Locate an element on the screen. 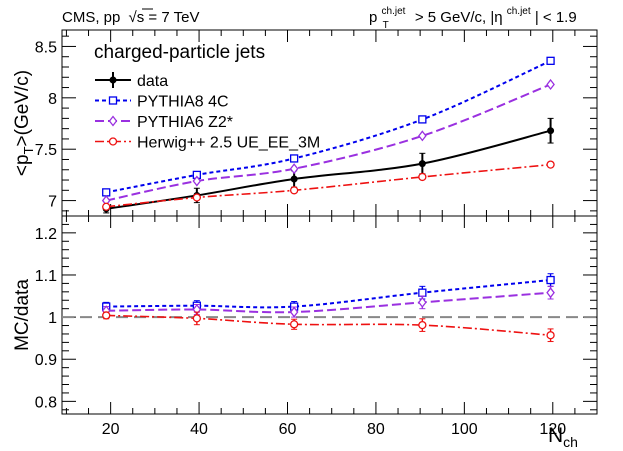 The image size is (623, 451). legend-hw-marker is located at coordinates (113, 141).